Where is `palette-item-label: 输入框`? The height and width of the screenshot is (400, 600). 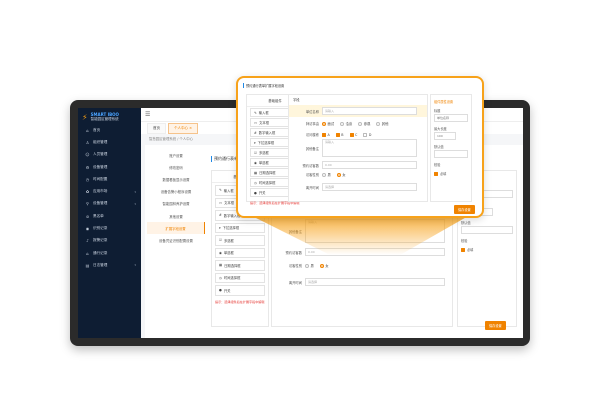 palette-item-label: 输入框 is located at coordinates (263, 113).